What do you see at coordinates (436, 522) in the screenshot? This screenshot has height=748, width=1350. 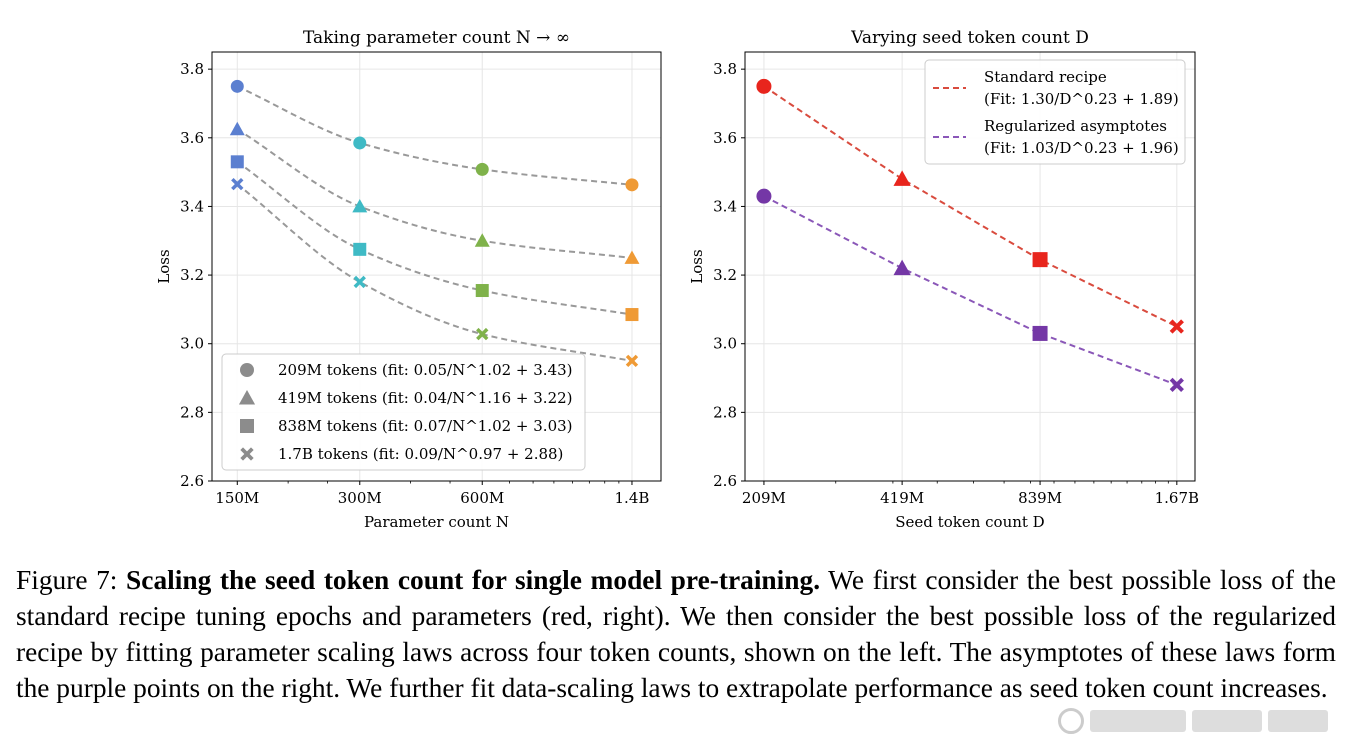 I see `x-axis-label: Parameter count N` at bounding box center [436, 522].